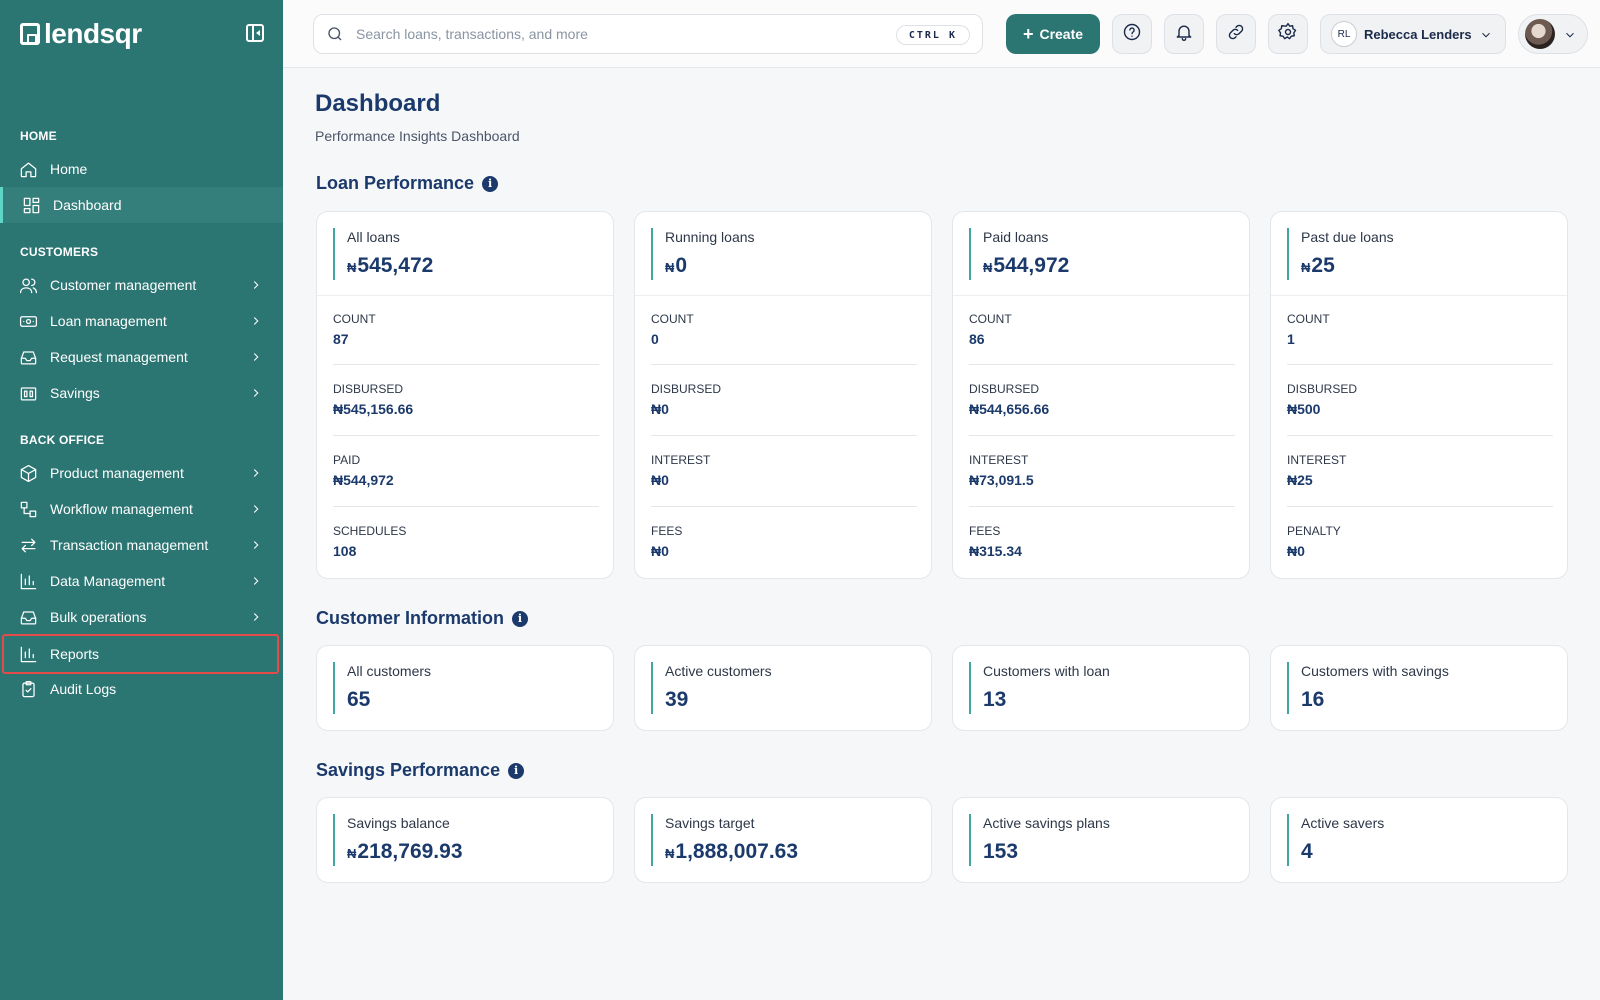 Image resolution: width=1600 pixels, height=1000 pixels. What do you see at coordinates (141, 321) in the screenshot?
I see `sidebar-item-loan-management: Loan management` at bounding box center [141, 321].